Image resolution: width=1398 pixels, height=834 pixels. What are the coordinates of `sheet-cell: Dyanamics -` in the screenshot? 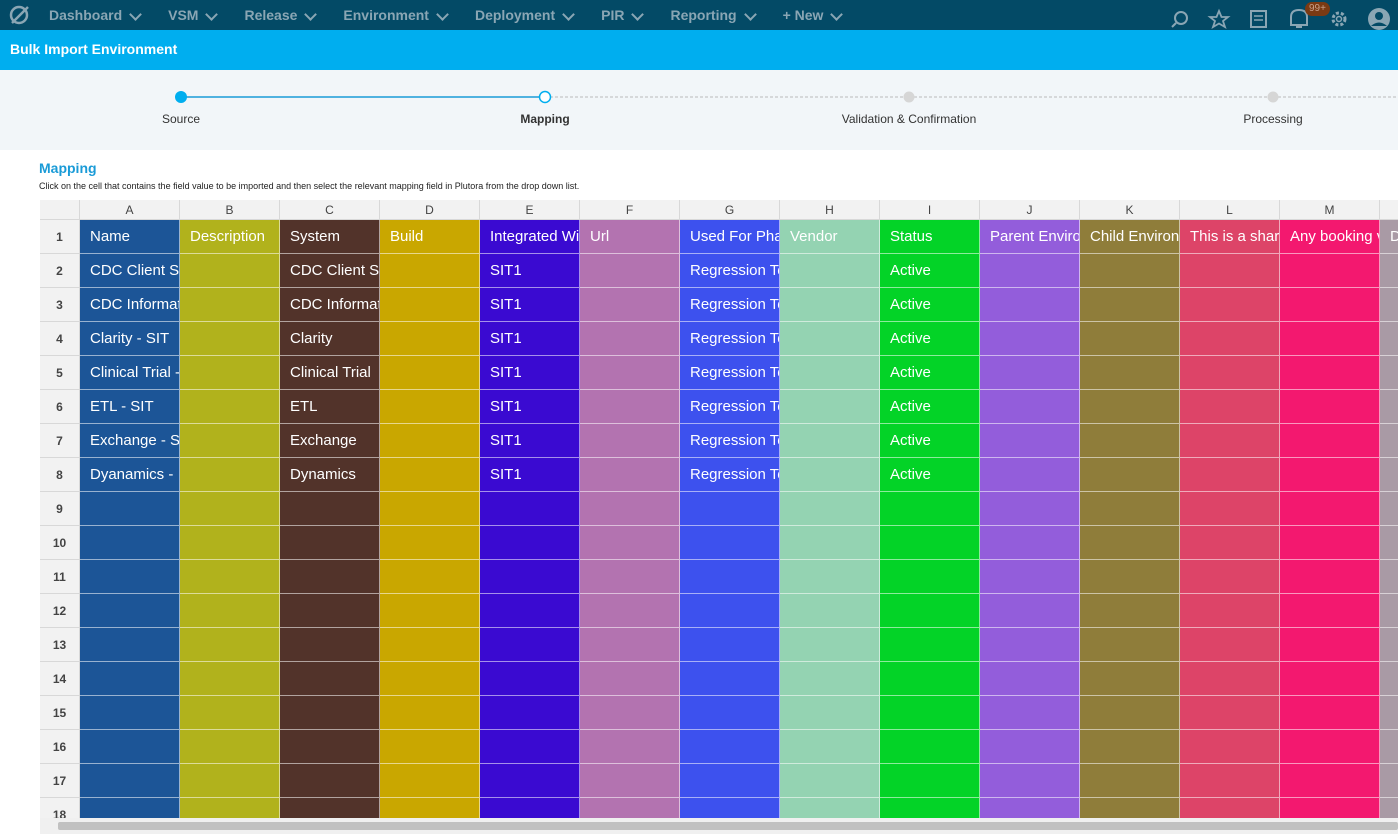 It's located at (130, 475).